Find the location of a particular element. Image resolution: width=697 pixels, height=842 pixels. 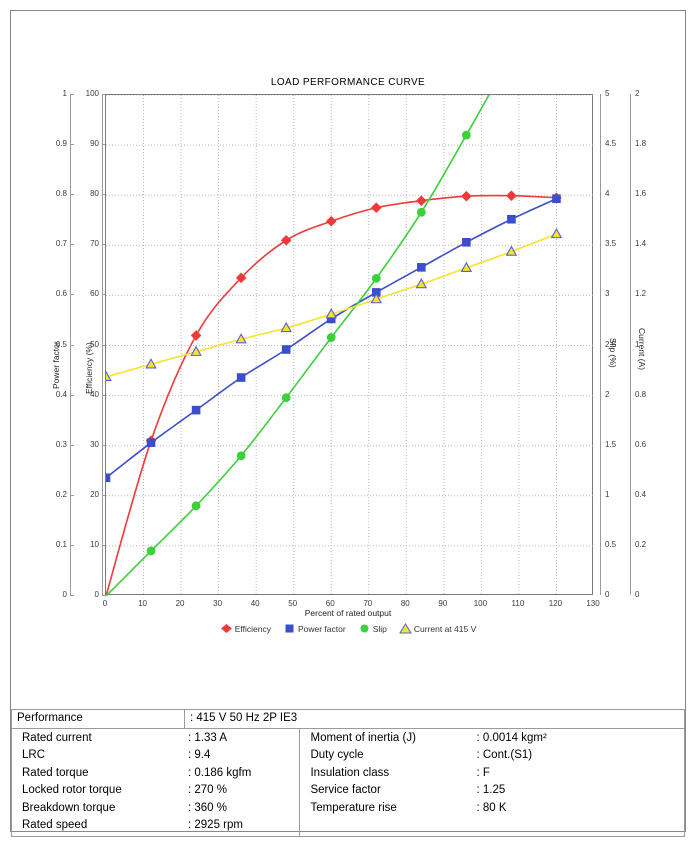

axis-tick-label: 0.9 is located at coordinates (61, 144).